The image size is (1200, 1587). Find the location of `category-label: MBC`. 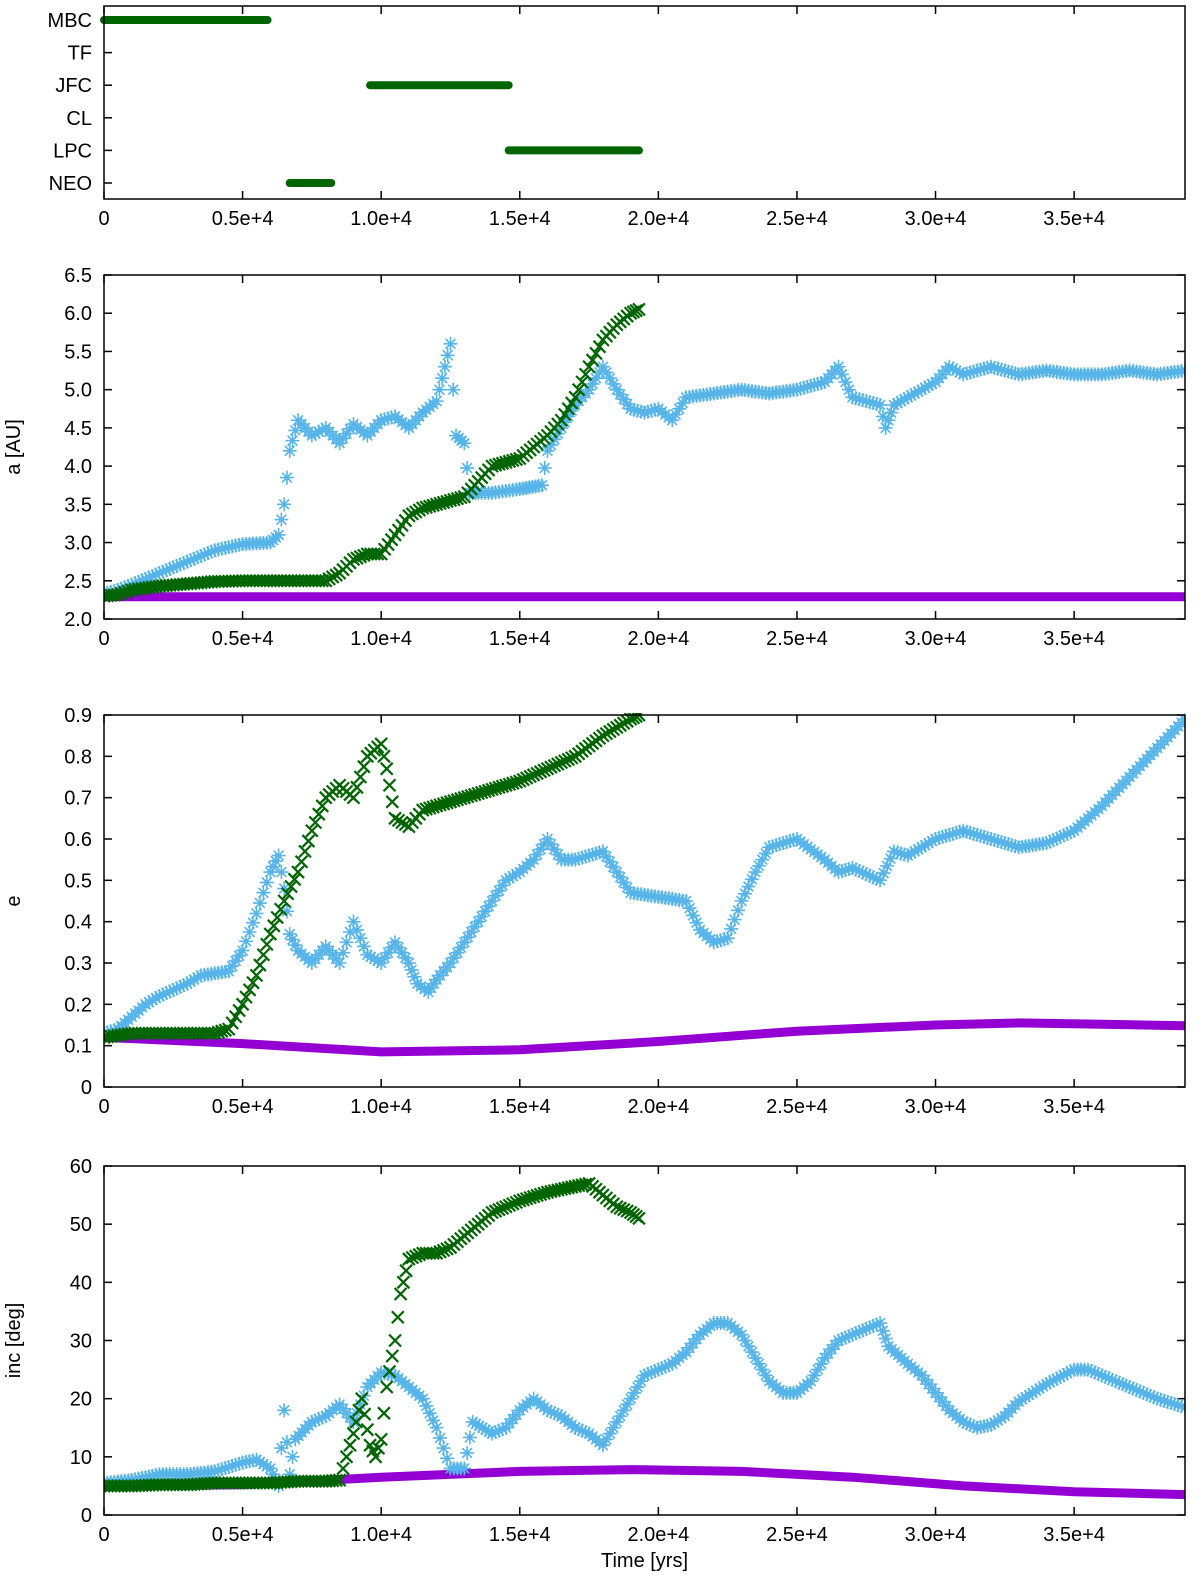

category-label: MBC is located at coordinates (70, 21).